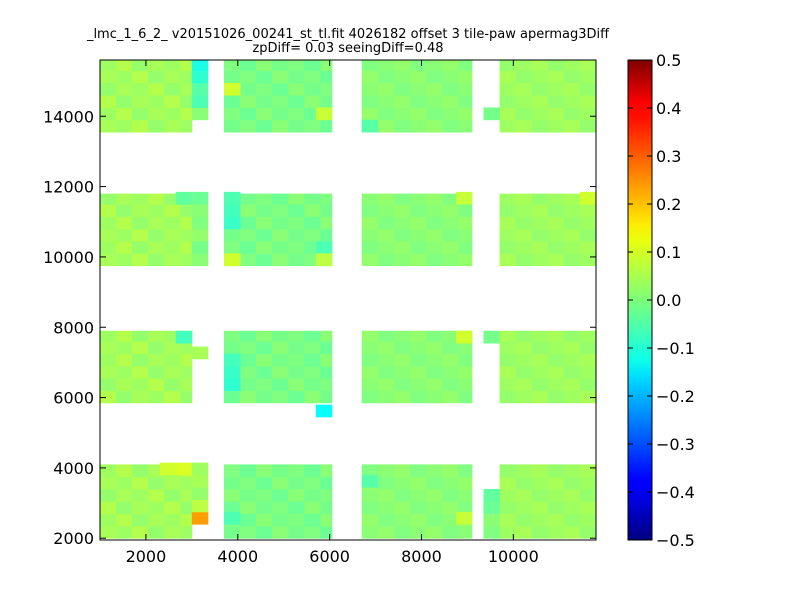 This screenshot has height=604, width=800. I want to click on y-tick-label: 10000, so click(68, 257).